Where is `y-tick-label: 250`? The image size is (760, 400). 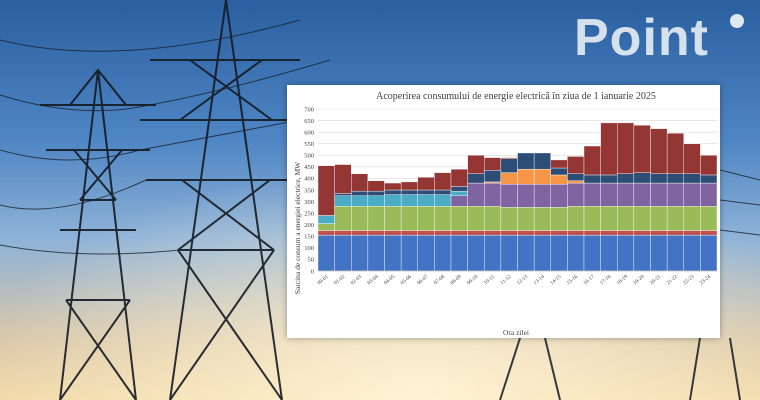
y-tick-label: 250 is located at coordinates (309, 213).